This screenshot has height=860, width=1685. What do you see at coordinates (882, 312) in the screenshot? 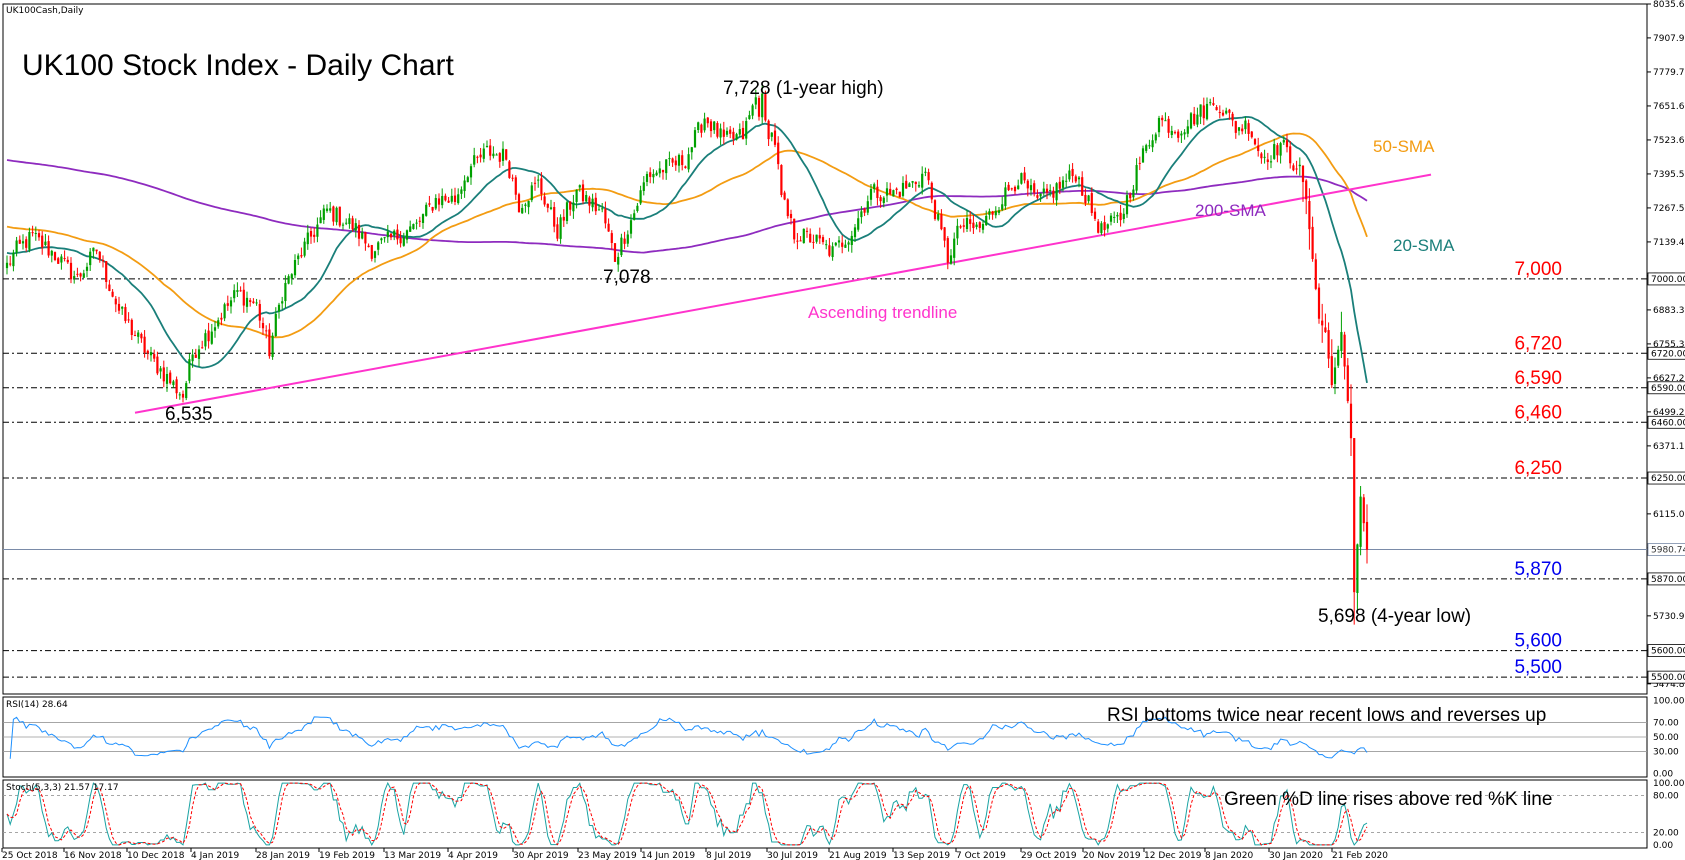
I see `trendline-label: Ascending trendline` at bounding box center [882, 312].